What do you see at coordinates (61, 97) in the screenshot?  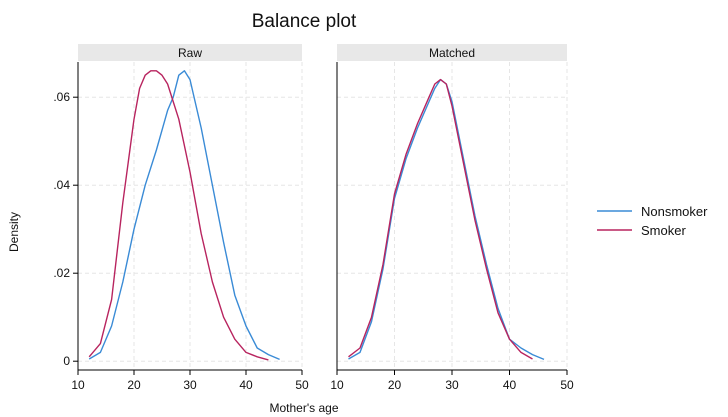 I see `y-tick-label: .06` at bounding box center [61, 97].